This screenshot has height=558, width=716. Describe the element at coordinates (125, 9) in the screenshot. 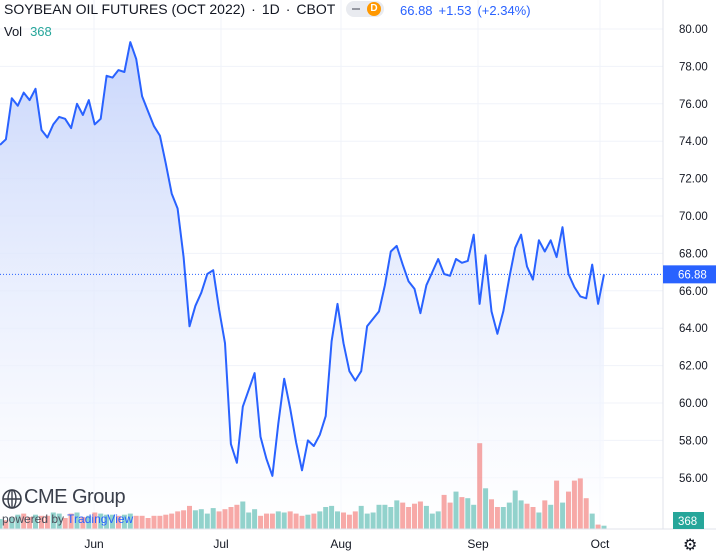

I see `symbol-name: SOYBEAN OIL FUTURES (OCT 2022)` at that location.